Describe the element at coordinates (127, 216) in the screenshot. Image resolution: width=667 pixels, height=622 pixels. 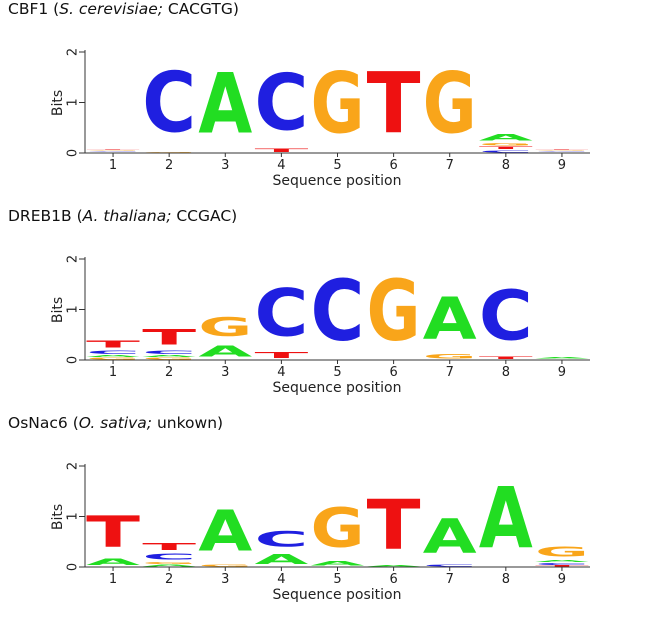
I see `species-name: A. thaliana;` at that location.